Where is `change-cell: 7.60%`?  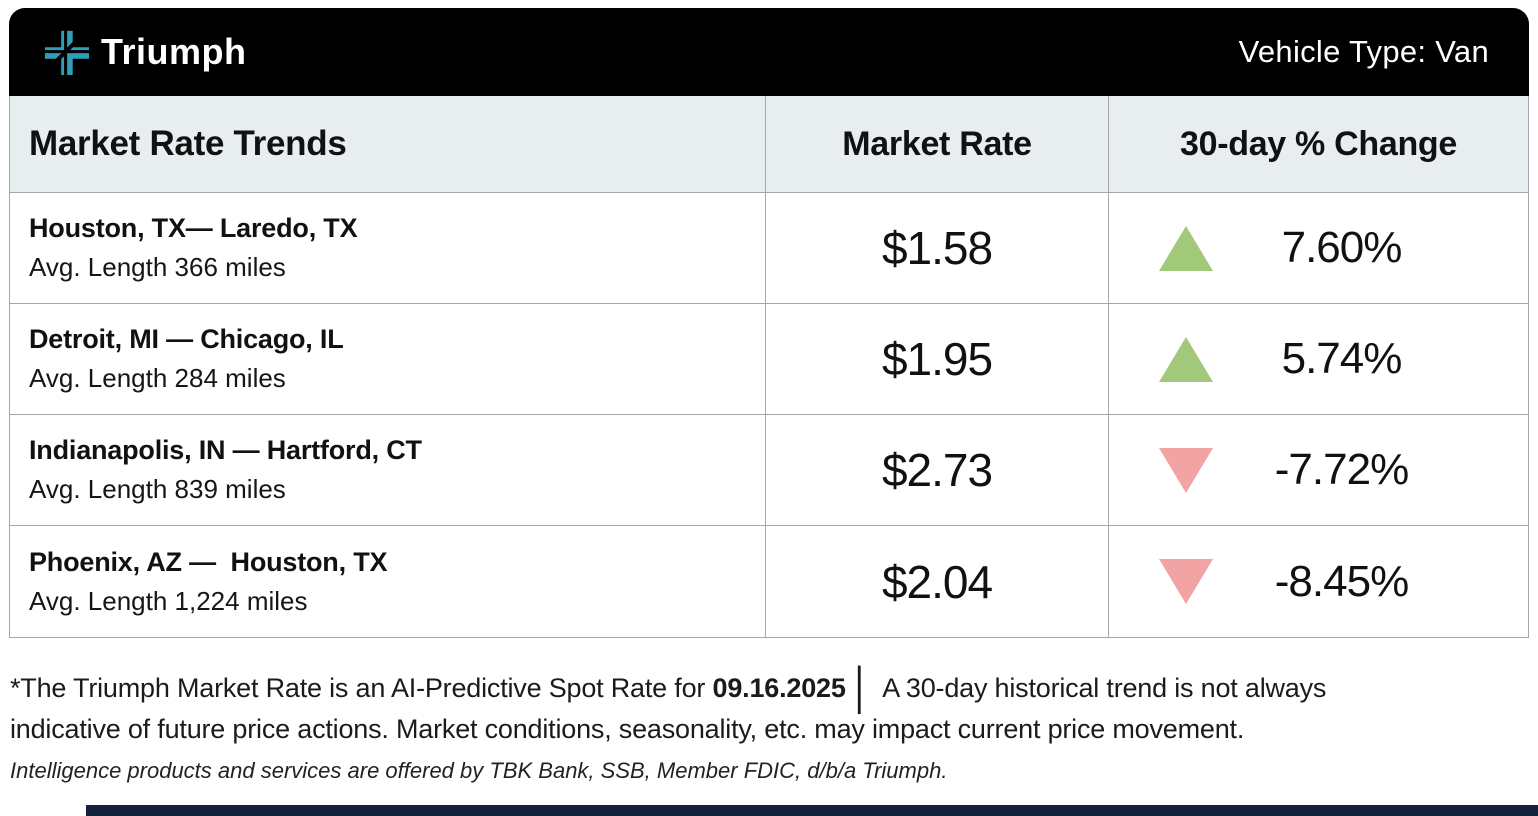
change-cell: 7.60% is located at coordinates (1318, 248).